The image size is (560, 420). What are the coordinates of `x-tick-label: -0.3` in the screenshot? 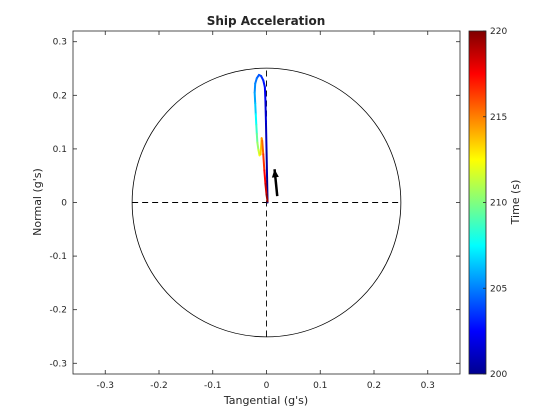 It's located at (105, 386).